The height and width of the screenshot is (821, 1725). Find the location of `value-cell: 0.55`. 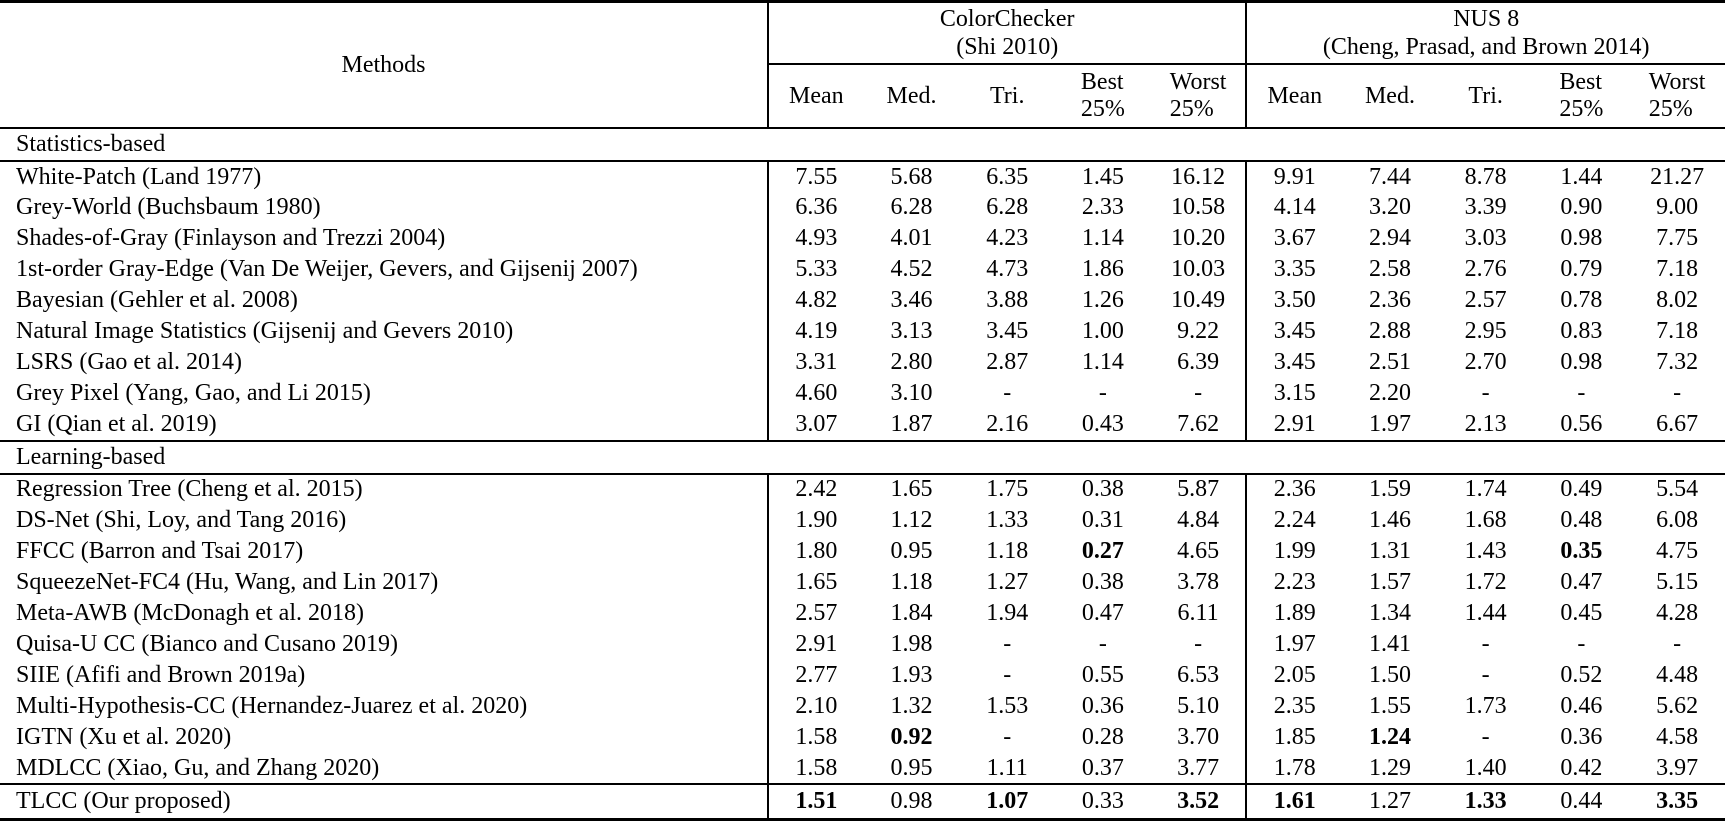

value-cell: 0.55 is located at coordinates (1102, 674).